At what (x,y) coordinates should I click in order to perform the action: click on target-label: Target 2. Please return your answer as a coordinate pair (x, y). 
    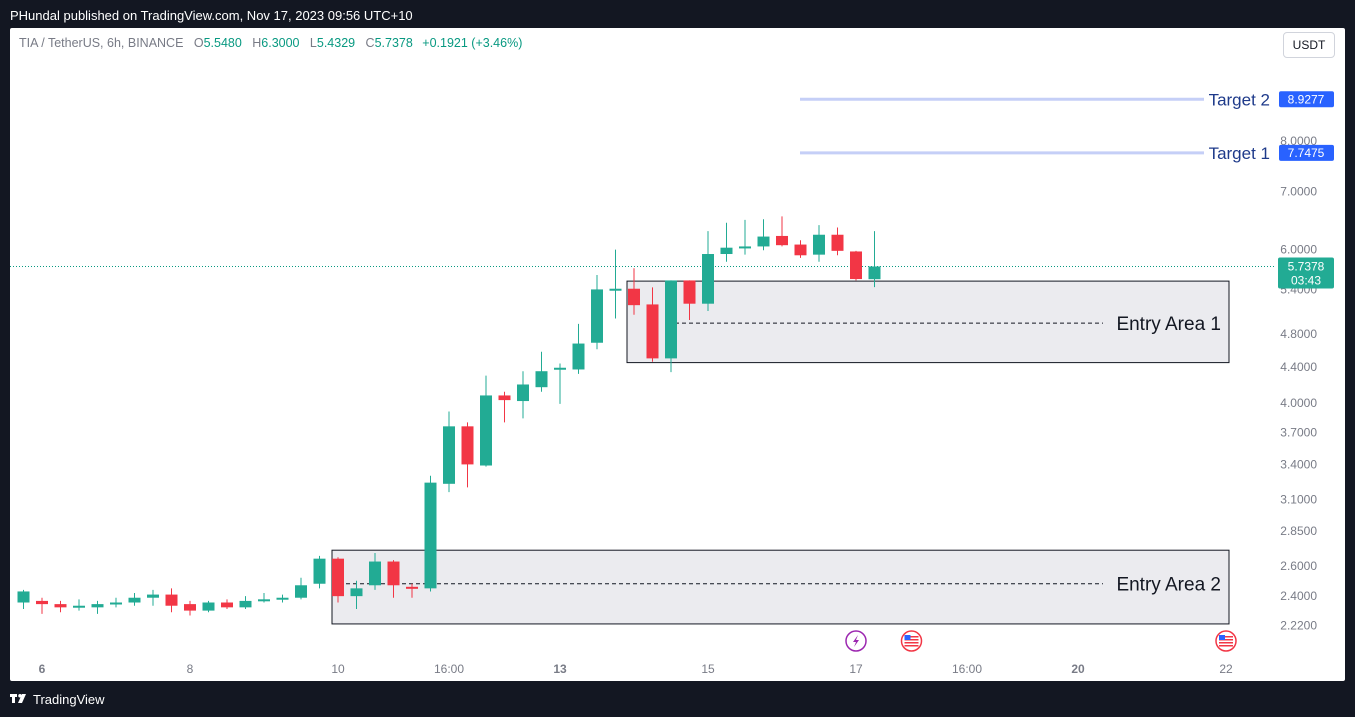
    Looking at the image, I should click on (1239, 99).